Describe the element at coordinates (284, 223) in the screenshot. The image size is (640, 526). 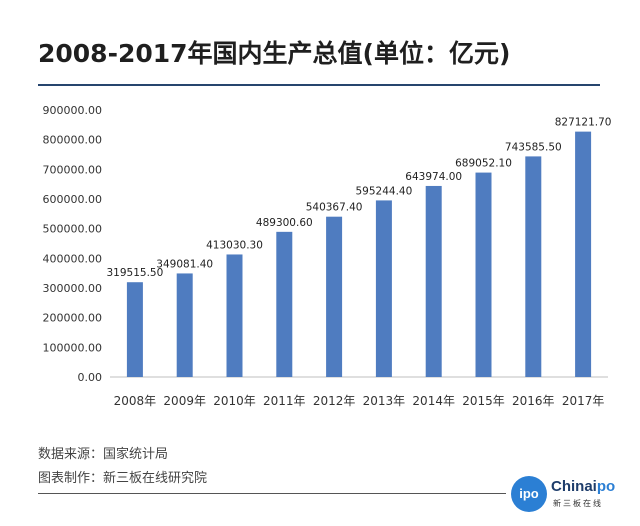
I see `data-label: 489300.60` at that location.